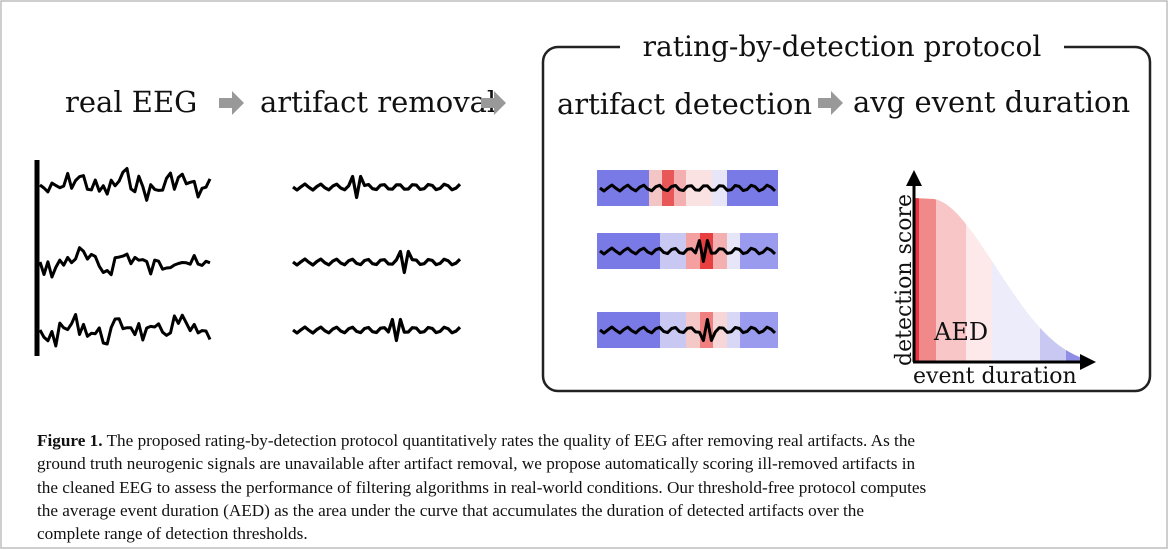 This screenshot has width=1169, height=550. Describe the element at coordinates (914, 178) in the screenshot. I see `y-arrow` at that location.